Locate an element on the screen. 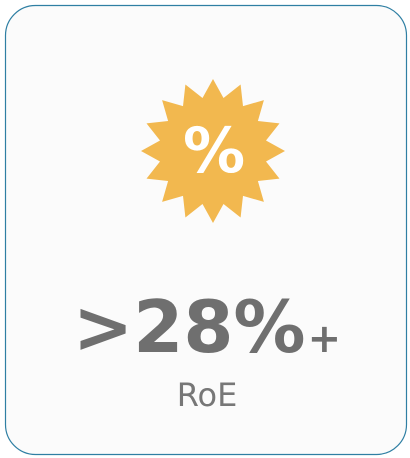 This screenshot has width=410, height=458. stat-suffix: + is located at coordinates (325, 339).